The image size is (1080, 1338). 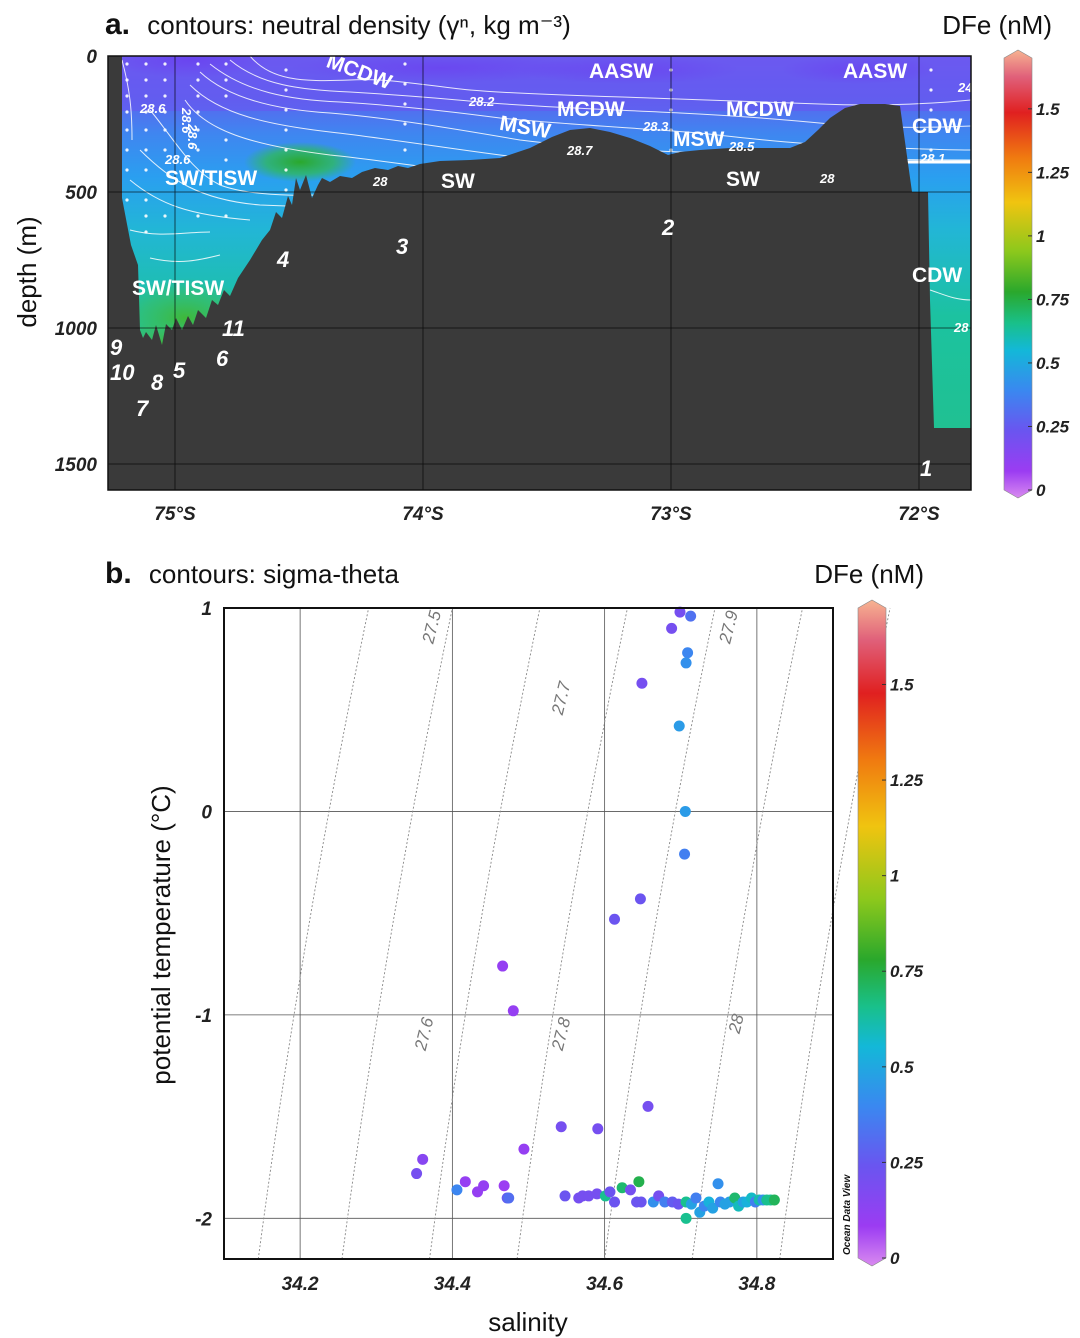 I want to click on contour-label: 24, so click(x=965, y=87).